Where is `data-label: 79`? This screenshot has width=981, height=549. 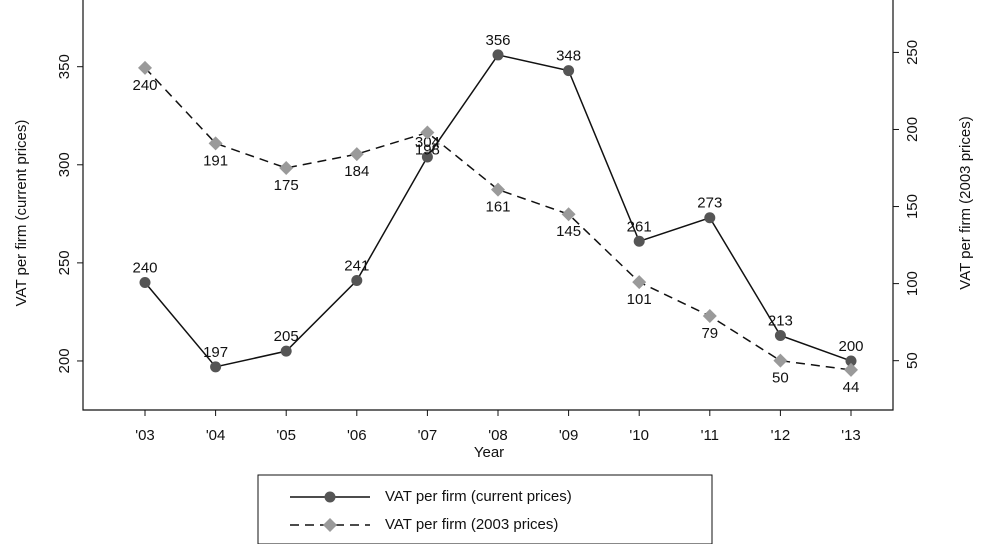
data-label: 79 is located at coordinates (709, 333).